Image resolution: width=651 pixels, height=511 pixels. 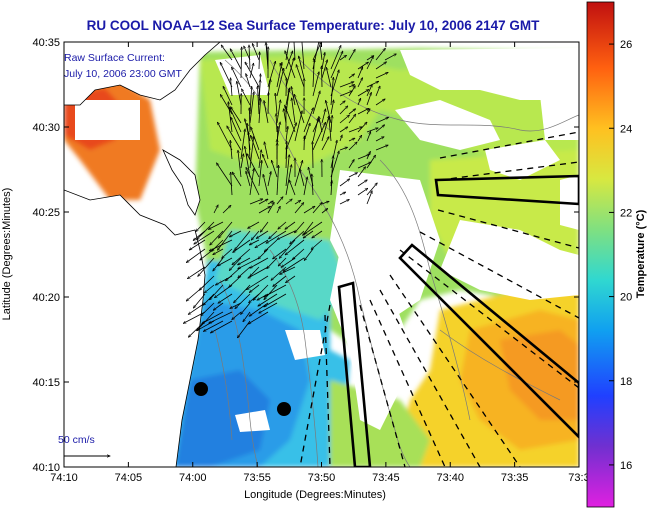 I want to click on y-tick-label: 40:30, so click(x=46, y=128).